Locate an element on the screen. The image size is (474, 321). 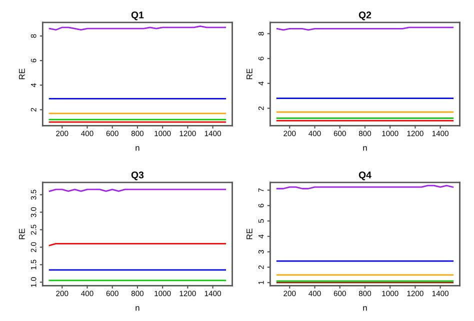
chart-title: Q3 is located at coordinates (137, 176).